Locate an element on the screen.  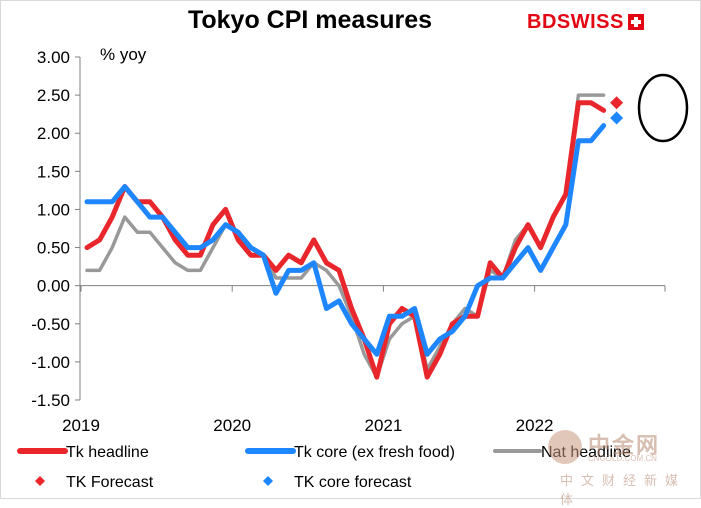
legend-label: TK core forecast is located at coordinates (353, 482).